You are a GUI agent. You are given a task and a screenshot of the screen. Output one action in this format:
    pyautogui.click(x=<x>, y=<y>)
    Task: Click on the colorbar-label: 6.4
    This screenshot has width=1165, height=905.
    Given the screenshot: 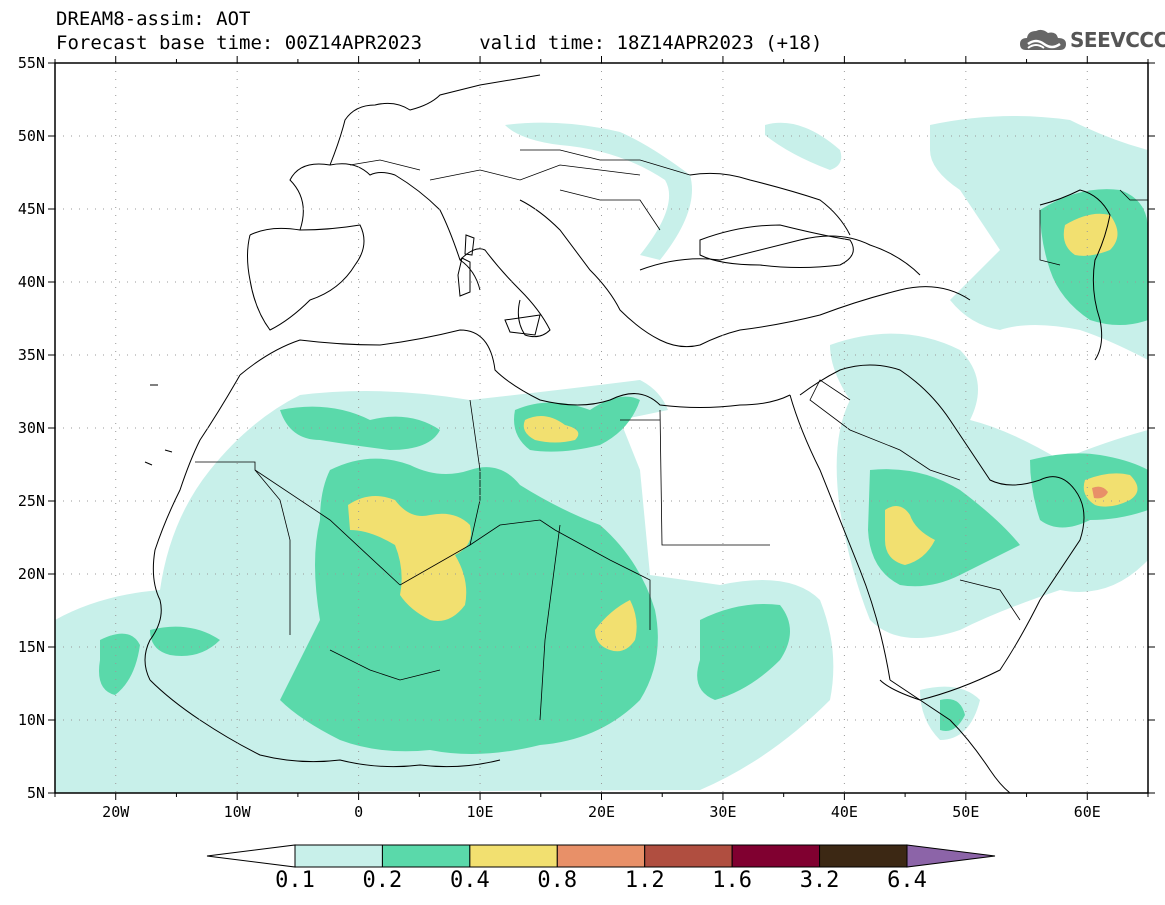 What is the action you would take?
    pyautogui.click(x=907, y=880)
    